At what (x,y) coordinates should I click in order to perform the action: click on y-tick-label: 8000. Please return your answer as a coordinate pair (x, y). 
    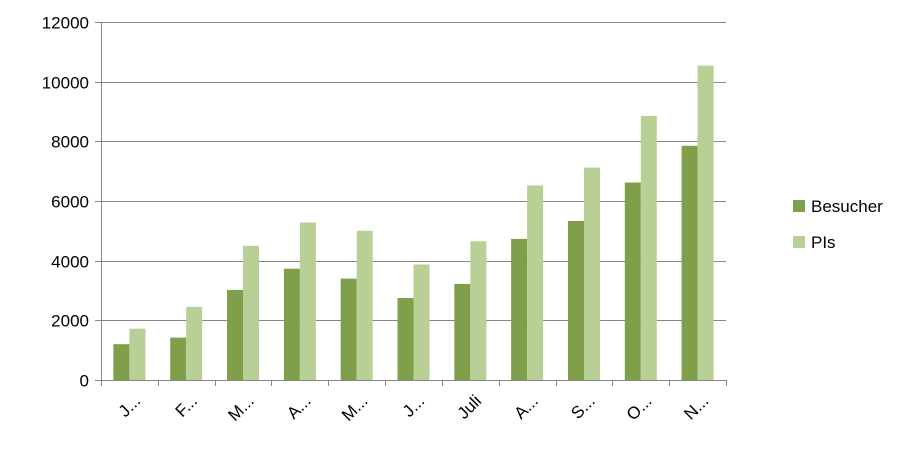
    Looking at the image, I should click on (70, 142).